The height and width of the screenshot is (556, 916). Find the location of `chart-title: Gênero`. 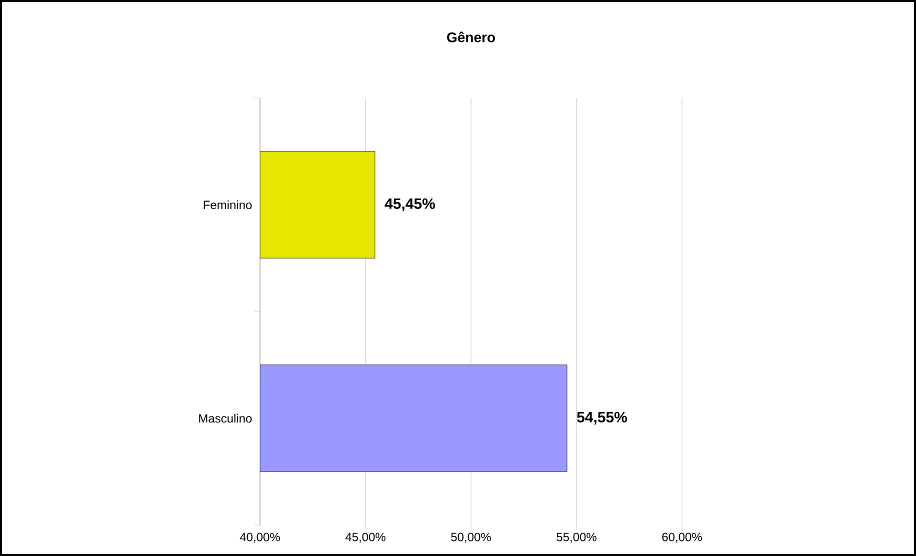

chart-title: Gênero is located at coordinates (471, 37).